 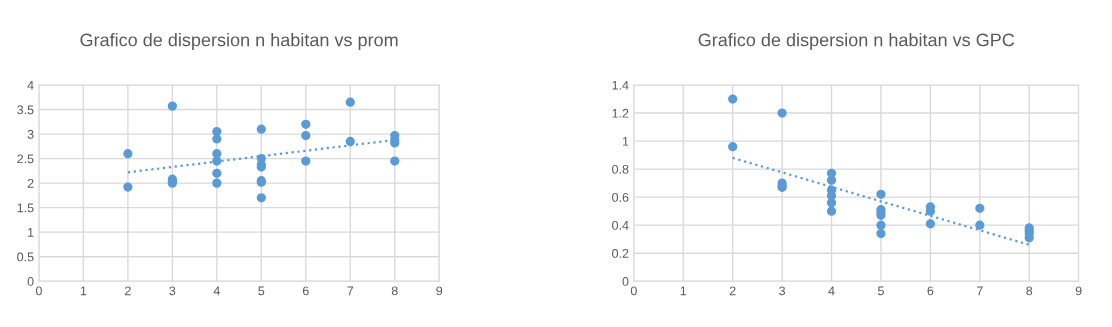 What do you see at coordinates (30, 85) in the screenshot?
I see `y-tick-label: 4` at bounding box center [30, 85].